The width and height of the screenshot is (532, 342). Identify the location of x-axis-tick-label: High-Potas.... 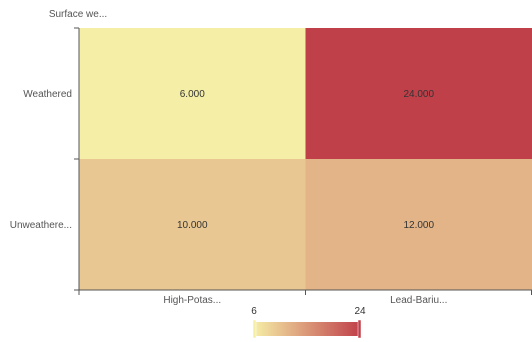
(192, 300).